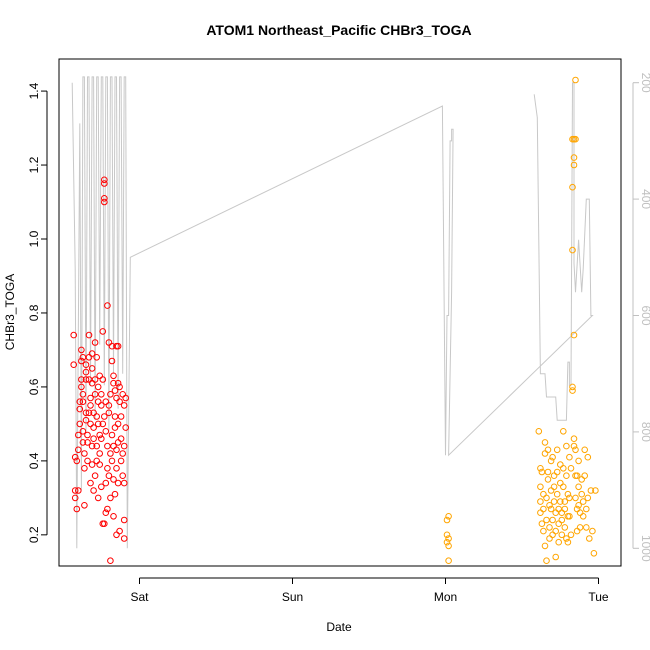  I want to click on y2-tick-label: 400, so click(644, 199).